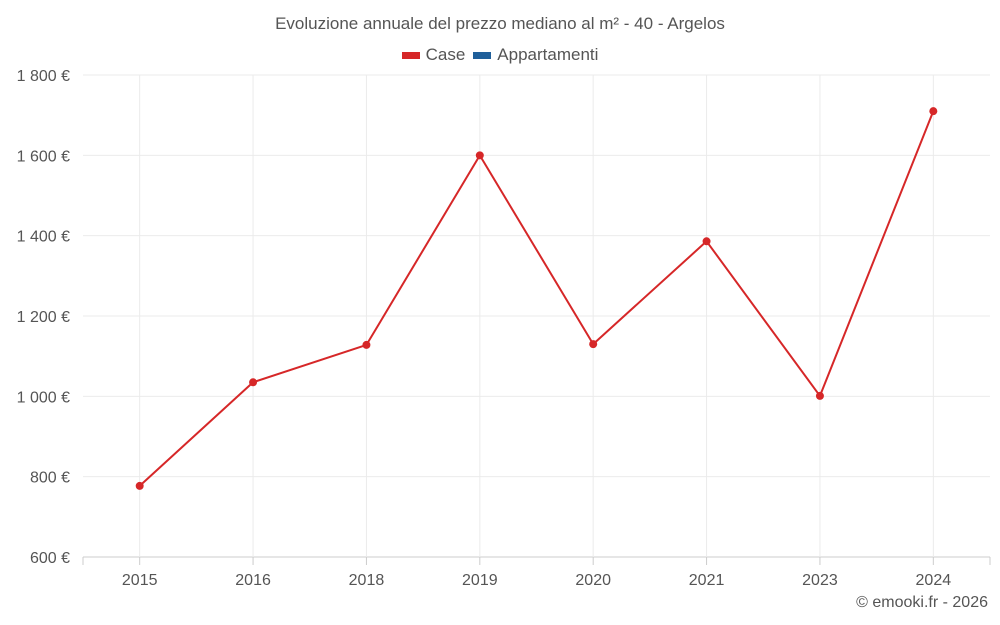  I want to click on x-tick-label: 2018, so click(367, 580).